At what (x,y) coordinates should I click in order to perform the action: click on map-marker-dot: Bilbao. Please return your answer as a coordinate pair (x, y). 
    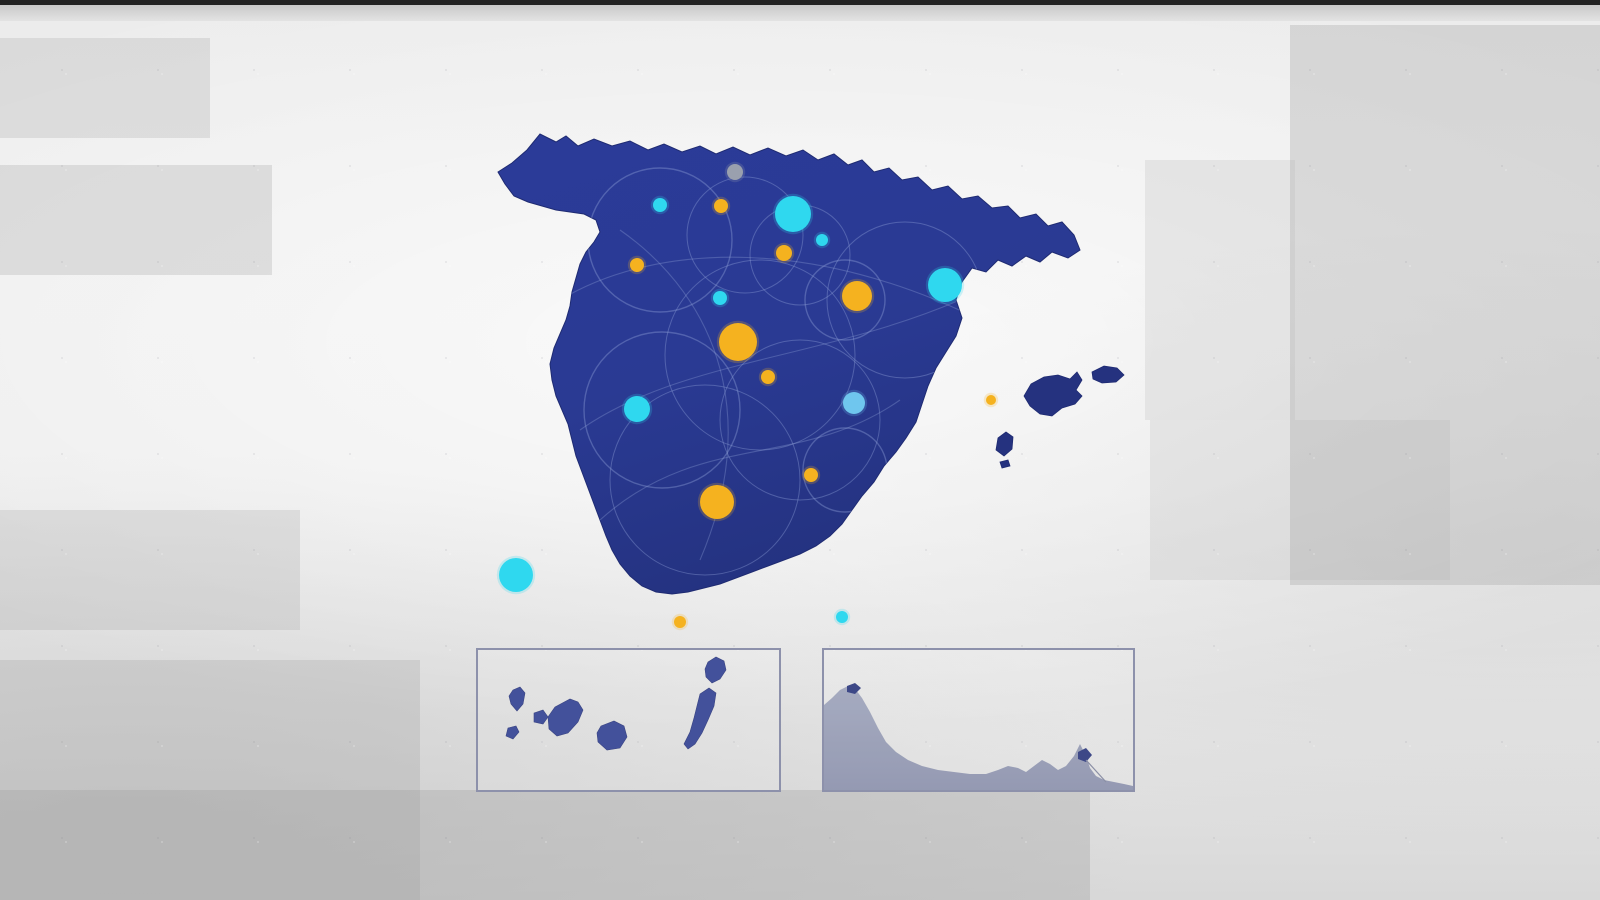
    Looking at the image, I should click on (793, 214).